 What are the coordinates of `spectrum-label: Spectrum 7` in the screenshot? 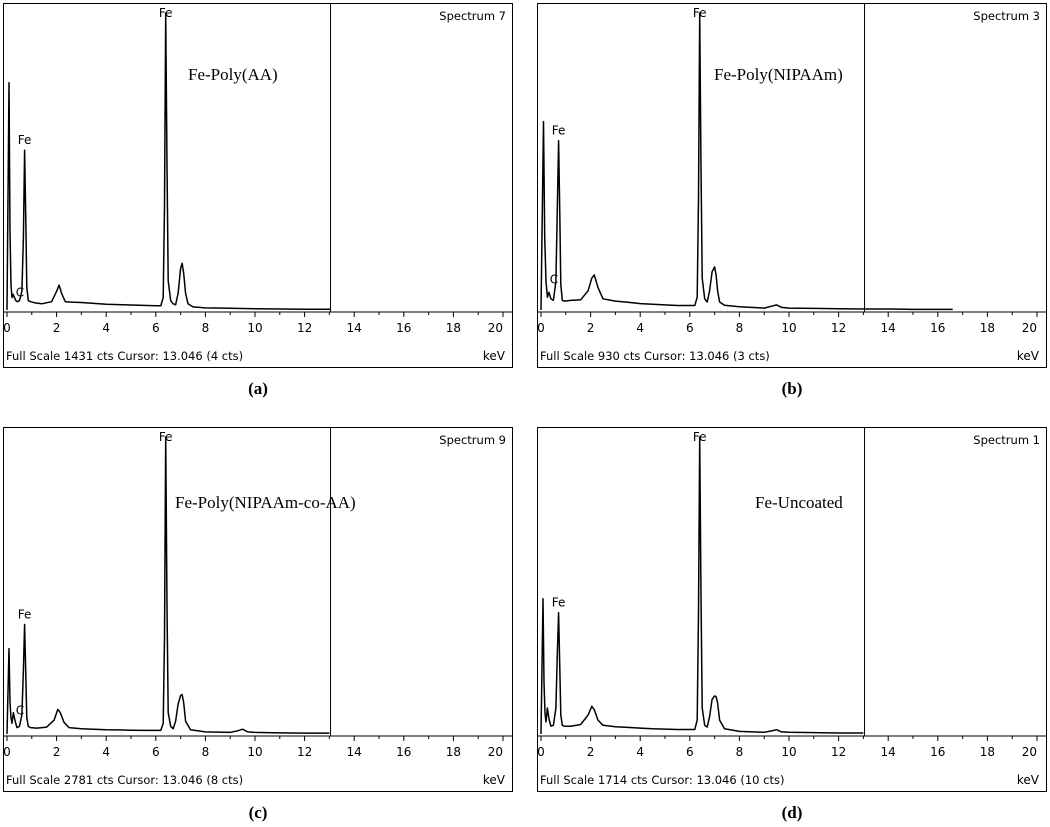 It's located at (472, 16).